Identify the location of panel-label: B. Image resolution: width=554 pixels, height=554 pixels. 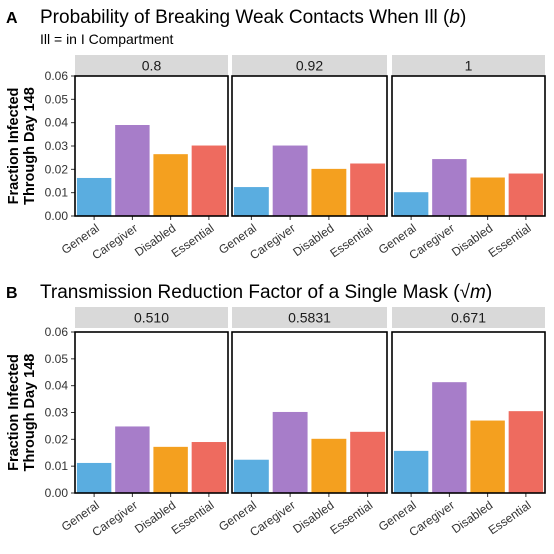
(12, 293).